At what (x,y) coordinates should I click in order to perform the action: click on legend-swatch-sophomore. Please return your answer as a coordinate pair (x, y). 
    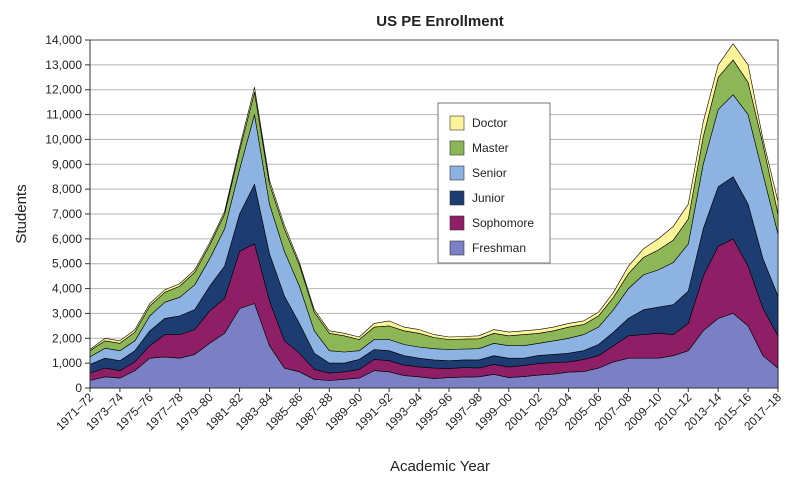
    Looking at the image, I should click on (457, 223).